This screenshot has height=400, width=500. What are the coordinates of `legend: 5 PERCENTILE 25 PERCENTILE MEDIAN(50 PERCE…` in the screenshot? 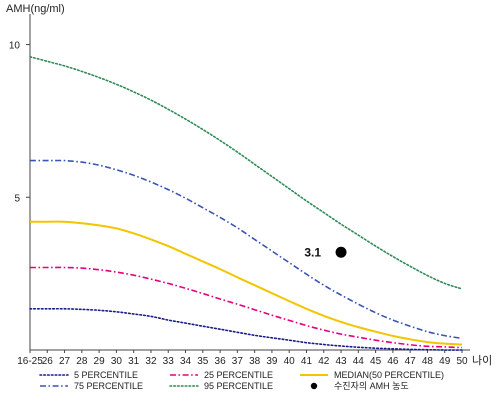 It's located at (241, 380).